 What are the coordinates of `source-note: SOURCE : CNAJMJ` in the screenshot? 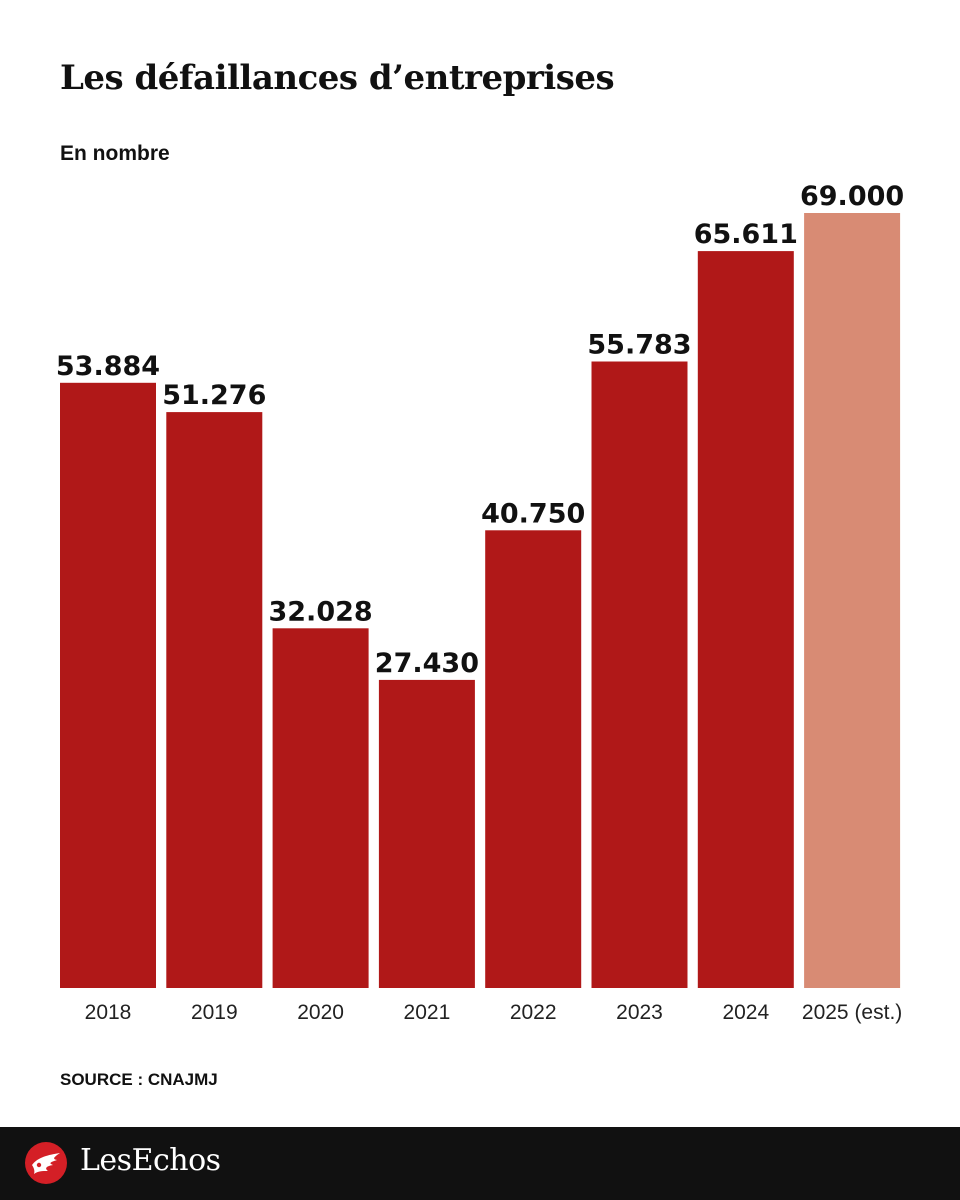 It's located at (139, 1079).